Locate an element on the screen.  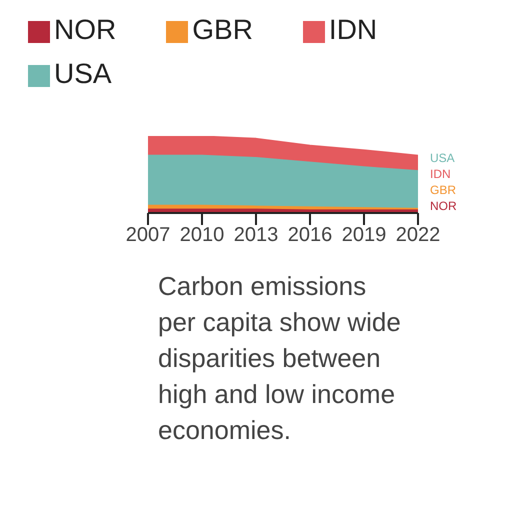
x-tick-label: 2022 is located at coordinates (418, 235).